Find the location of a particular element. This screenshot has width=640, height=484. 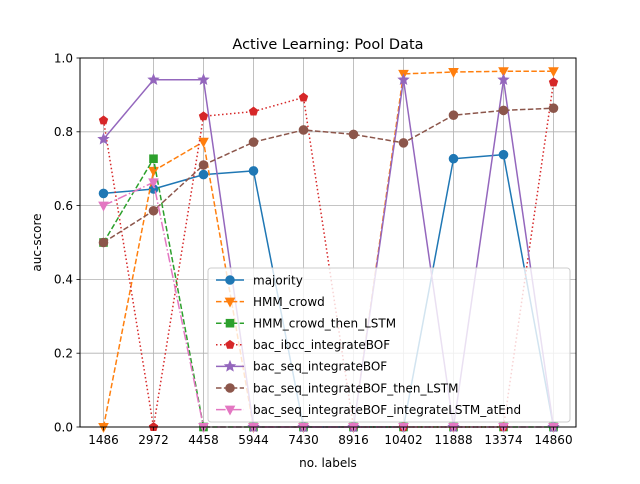

y-tick-label: 0.8 is located at coordinates (63, 132).